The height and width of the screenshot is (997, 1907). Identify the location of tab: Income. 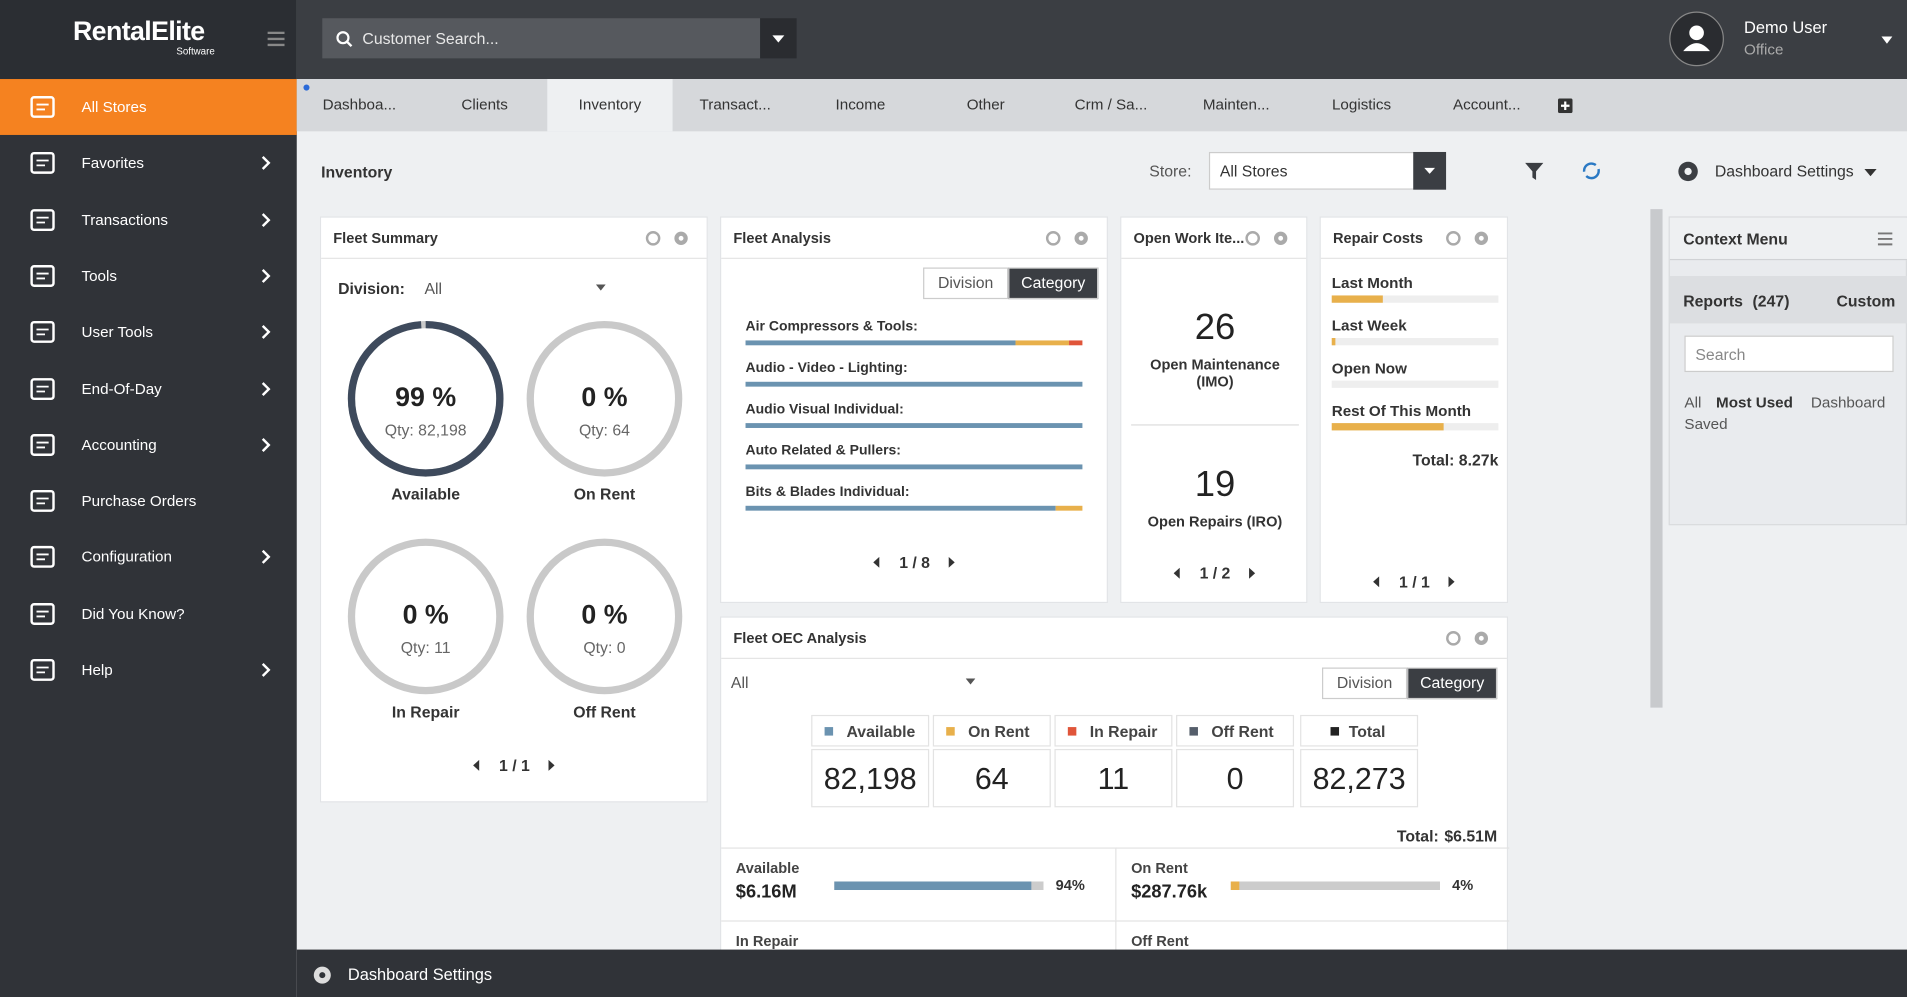
(860, 105).